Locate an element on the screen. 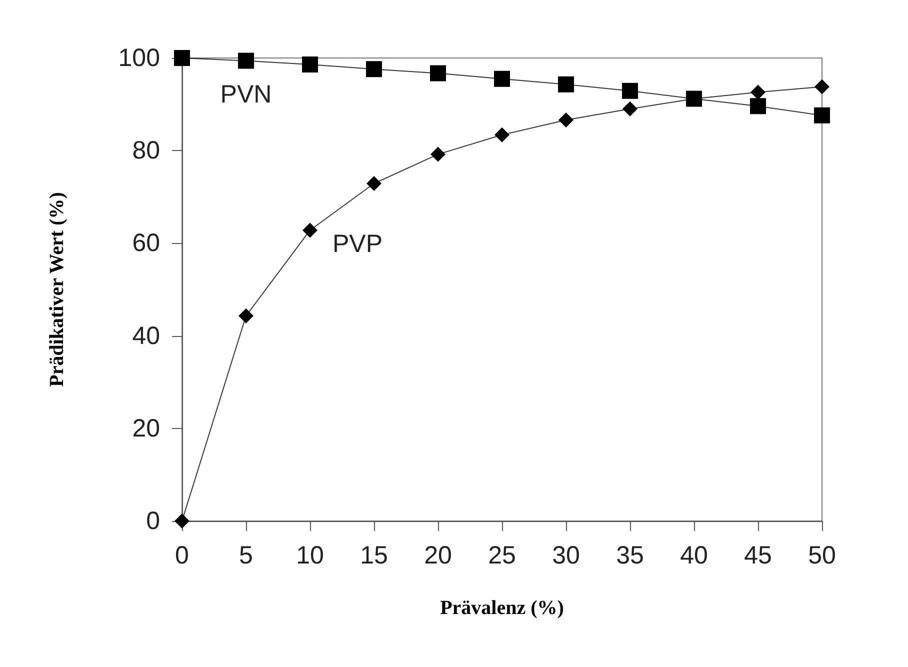  x-tick-label: 0 is located at coordinates (182, 556).